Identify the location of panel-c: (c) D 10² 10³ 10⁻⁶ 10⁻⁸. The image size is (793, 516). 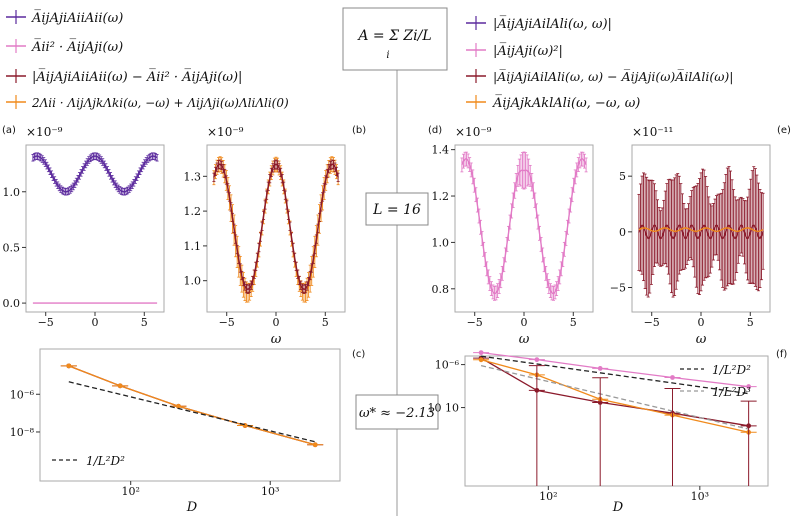
(187, 431).